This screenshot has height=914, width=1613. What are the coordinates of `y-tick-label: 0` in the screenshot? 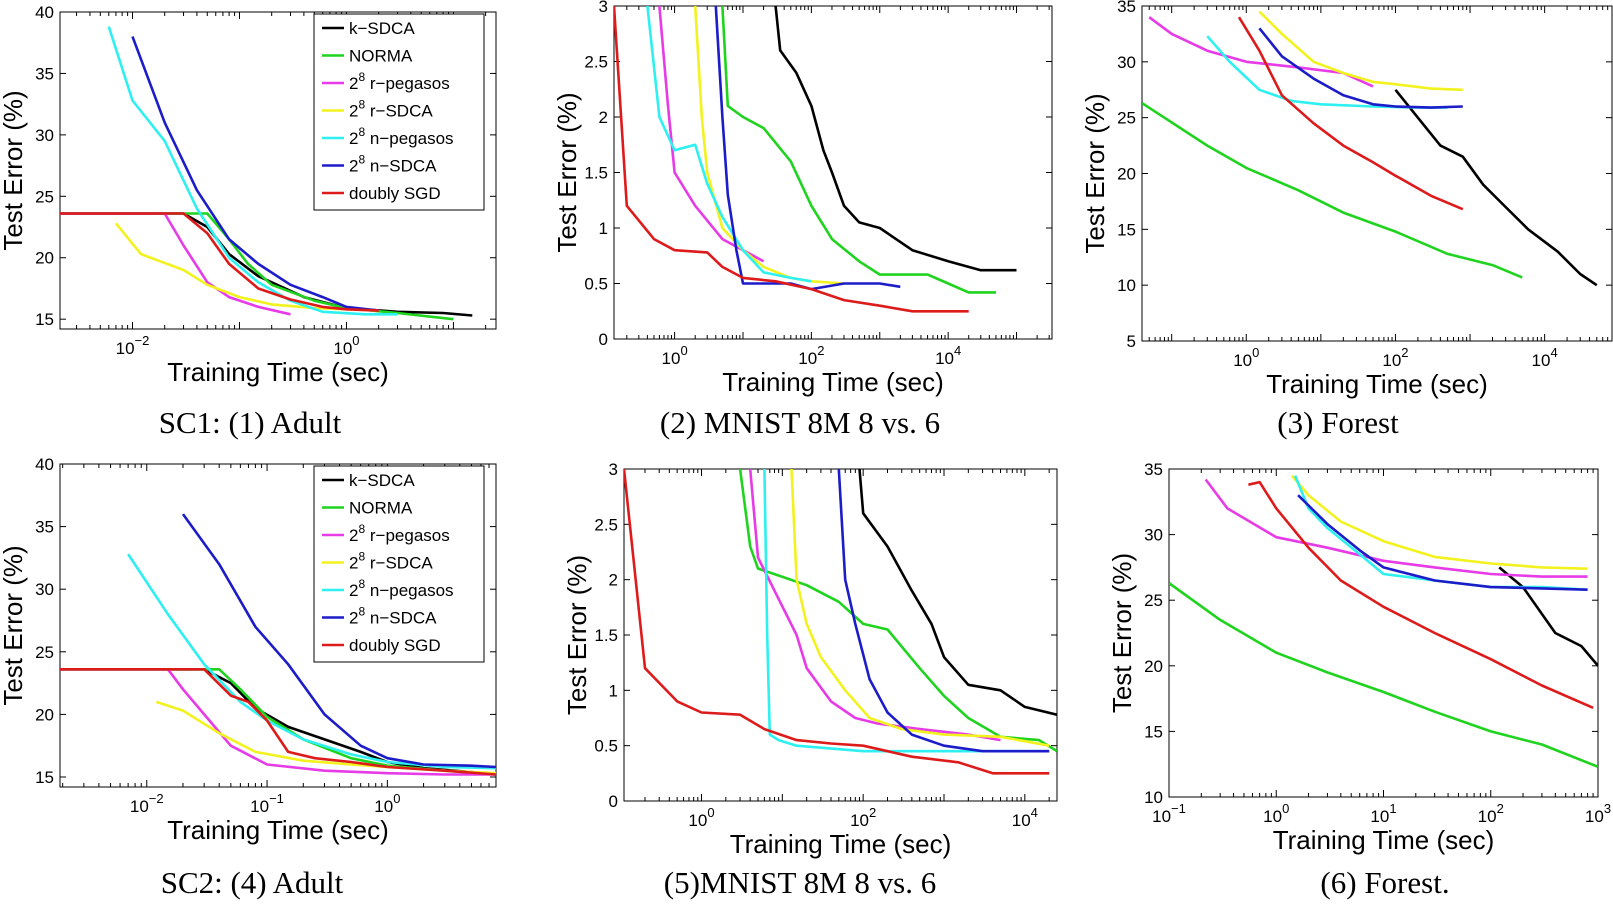 It's located at (613, 801).